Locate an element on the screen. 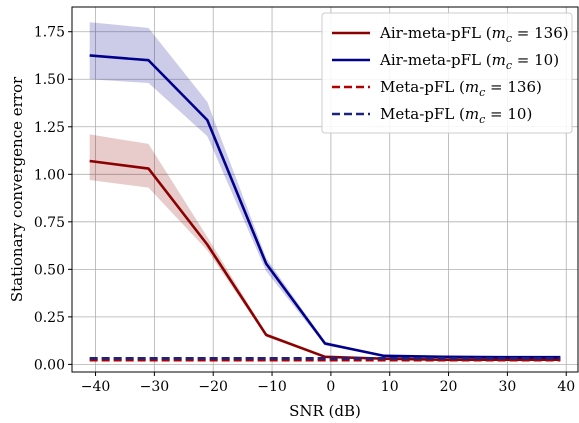 This screenshot has height=423, width=579. legend-entry: Air-meta-pFL (mc = 136) is located at coordinates (474, 34).